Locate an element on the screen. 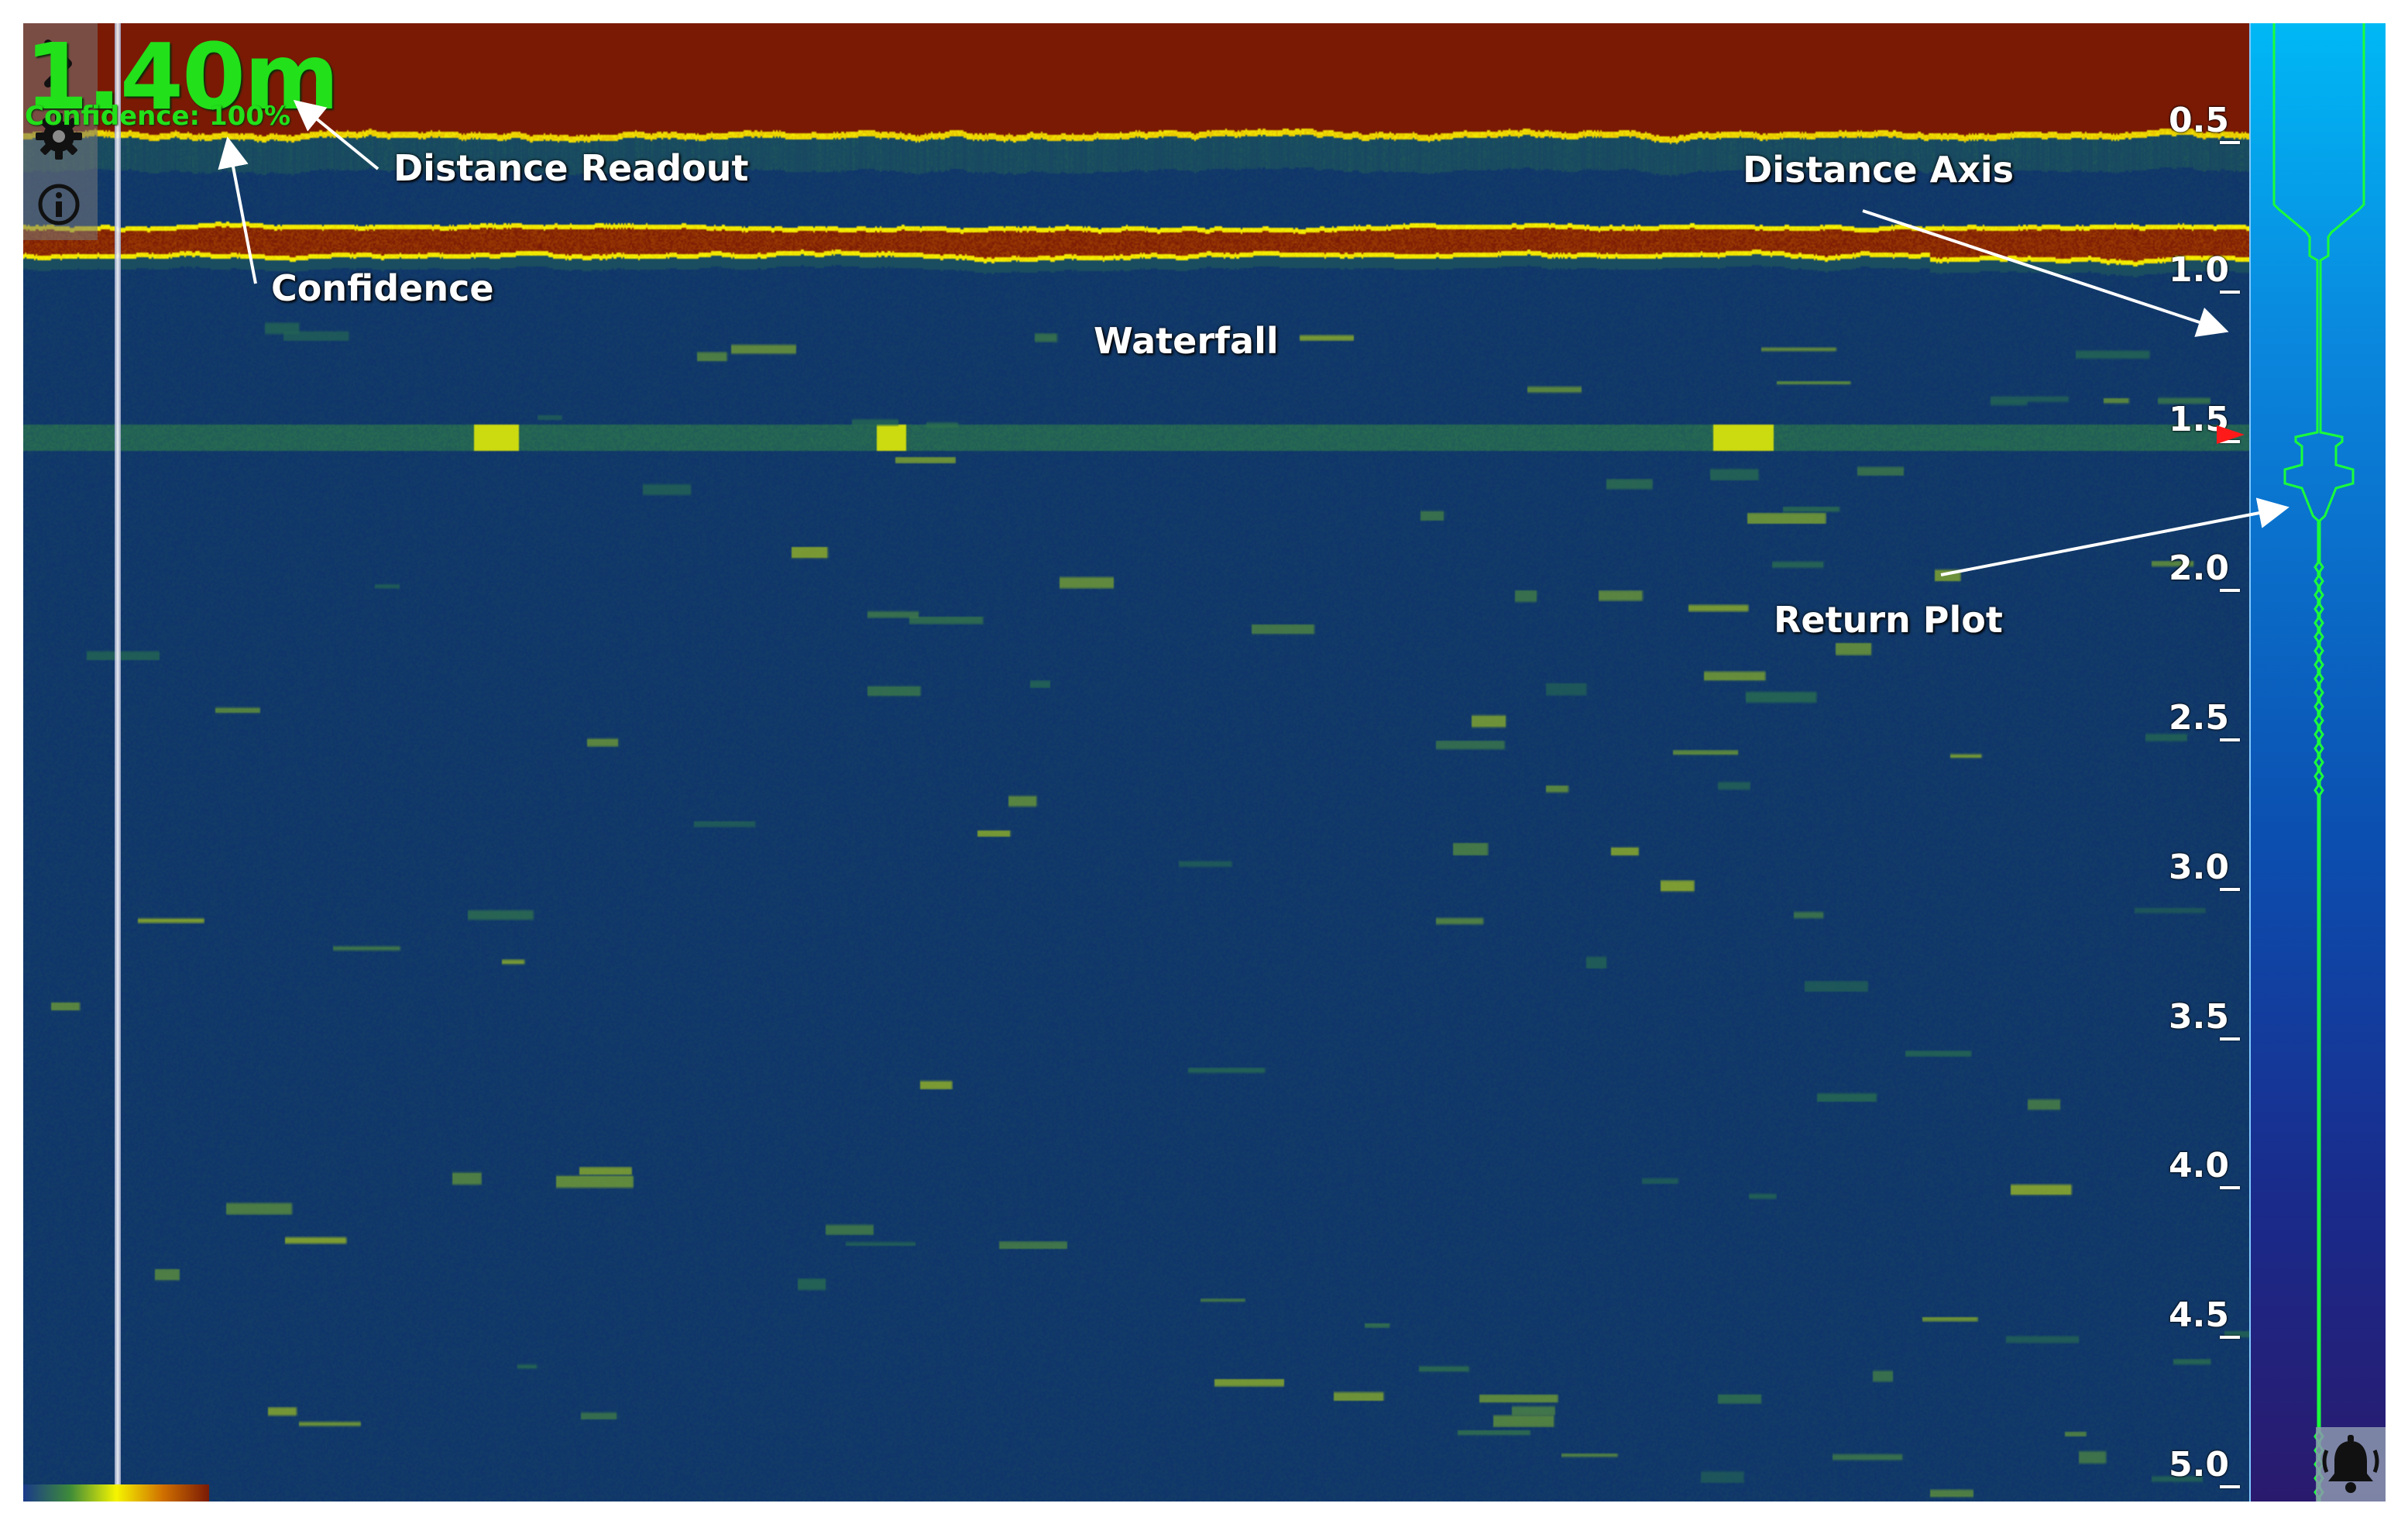 Image resolution: width=2408 pixels, height=1517 pixels. confidence-readout: Confidence: 100% is located at coordinates (158, 116).